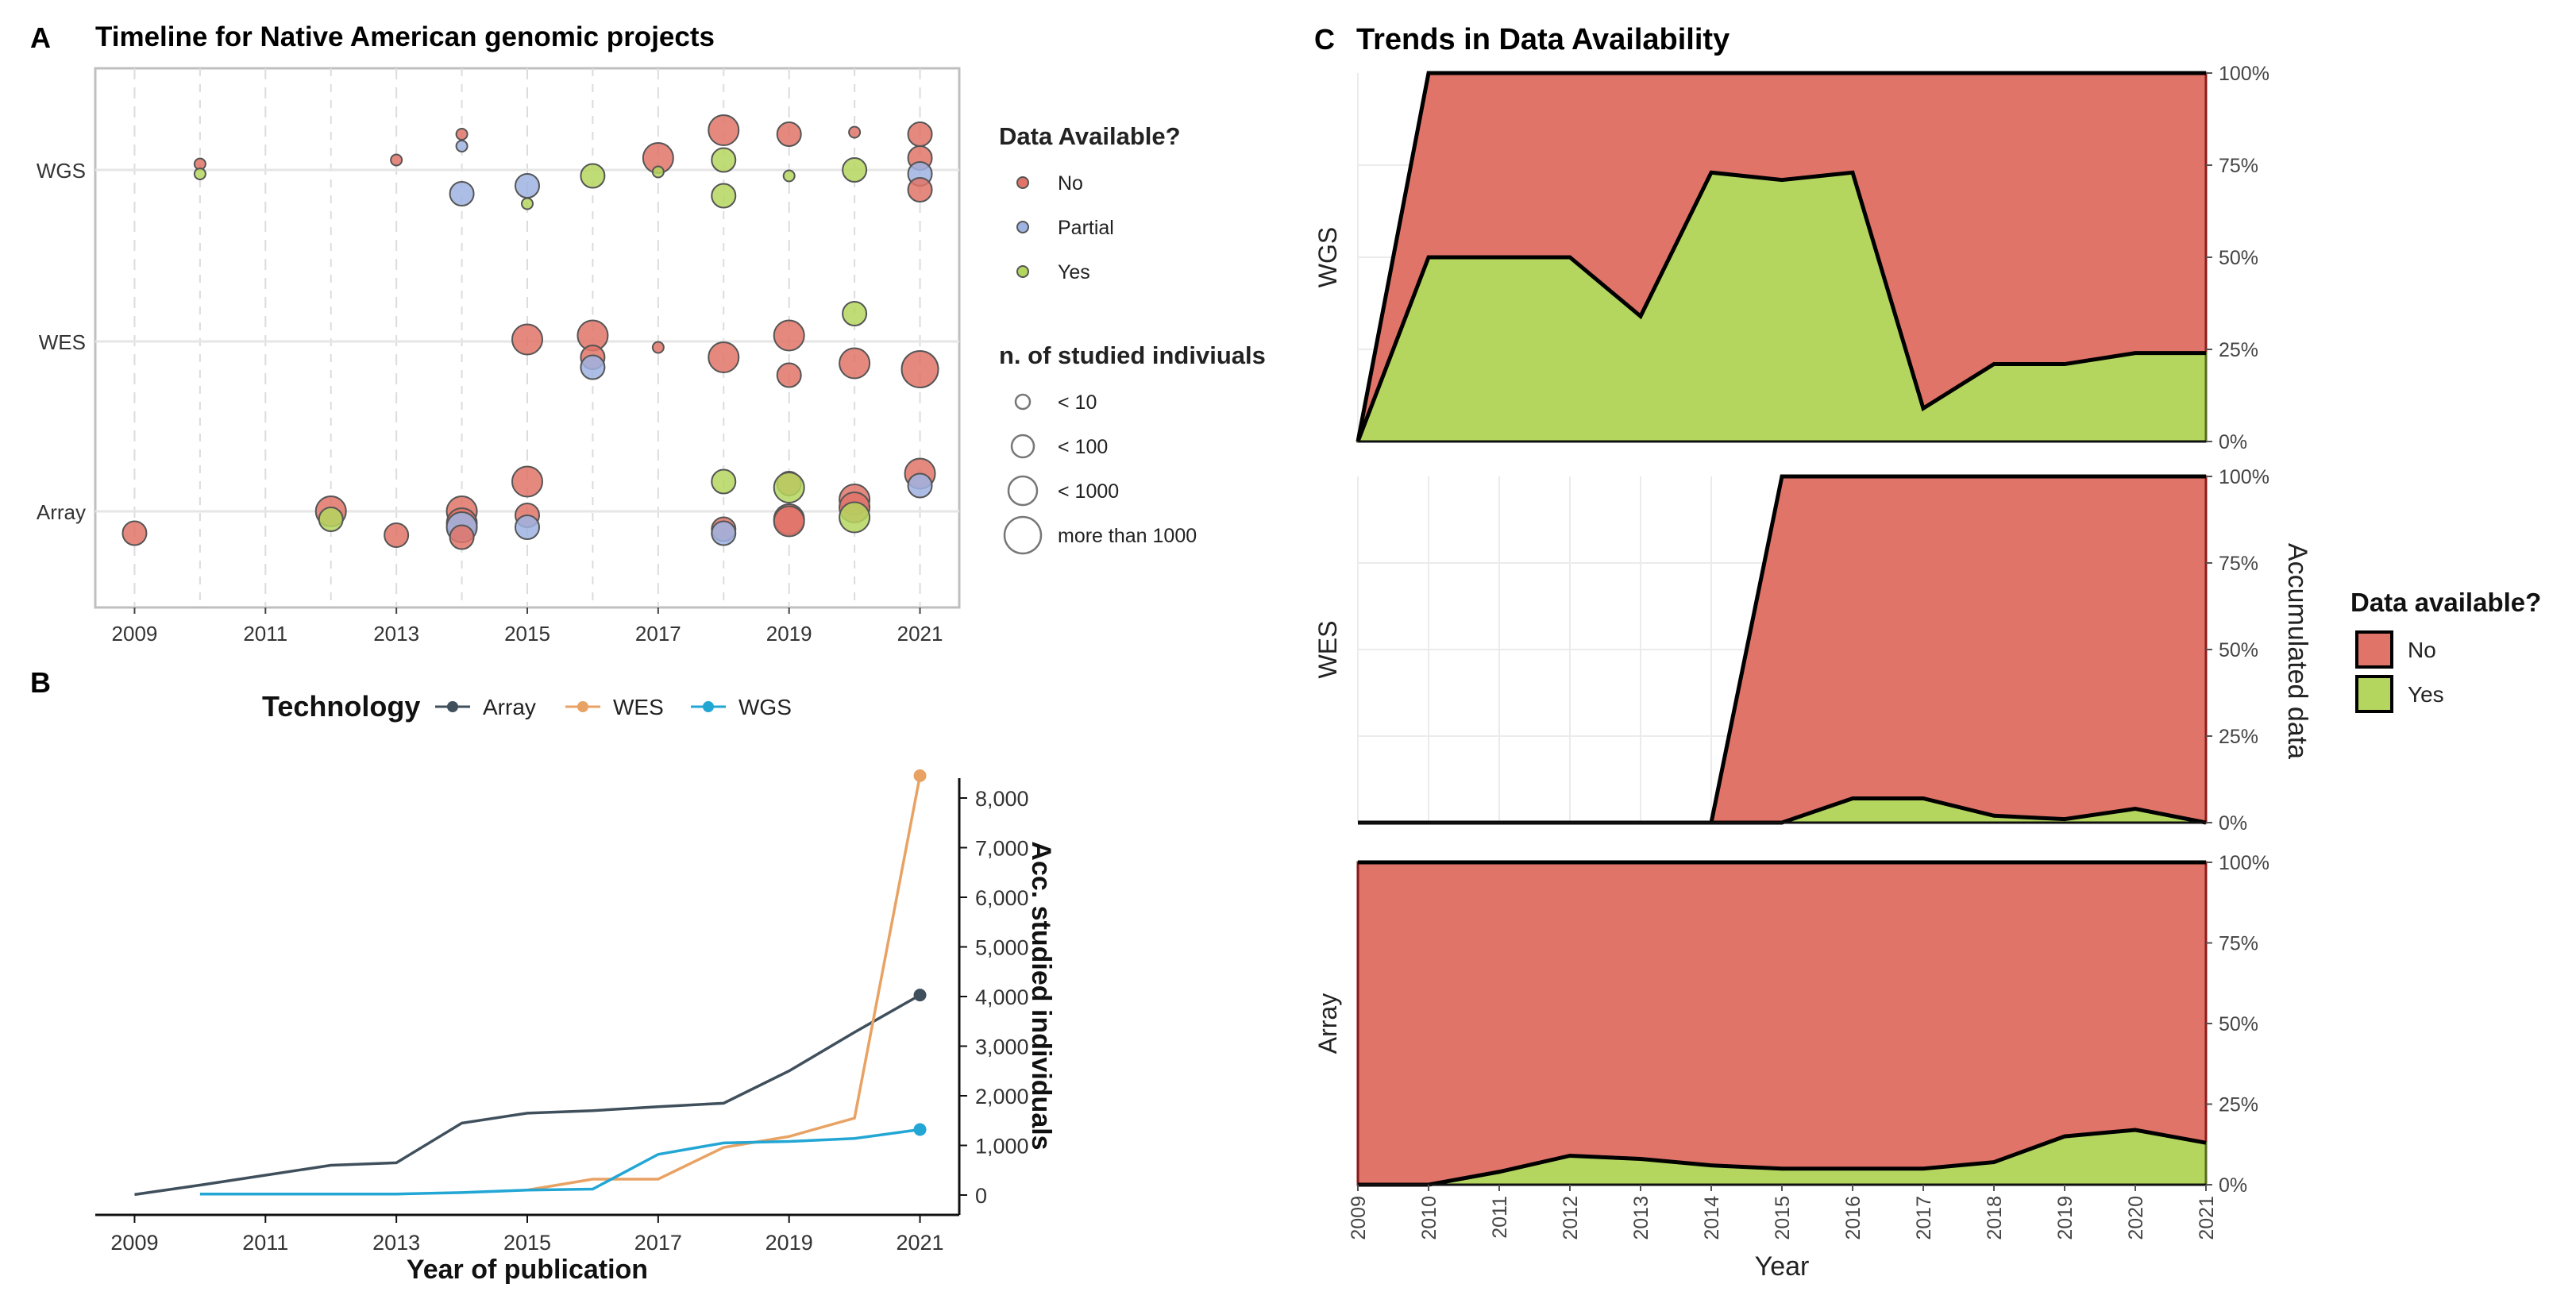 This screenshot has width=2576, height=1307. What do you see at coordinates (1041, 995) in the screenshot?
I see `y-axis-label: Acc. studied individuals` at bounding box center [1041, 995].